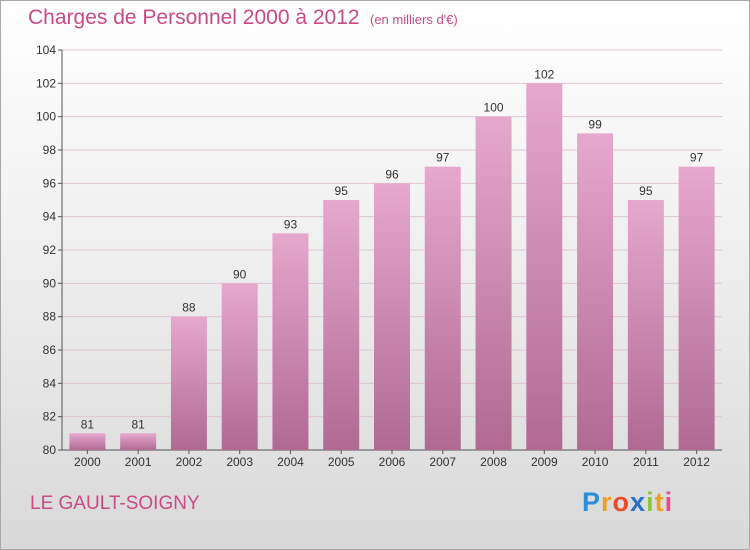  What do you see at coordinates (290, 462) in the screenshot?
I see `x-tick-label: 2004` at bounding box center [290, 462].